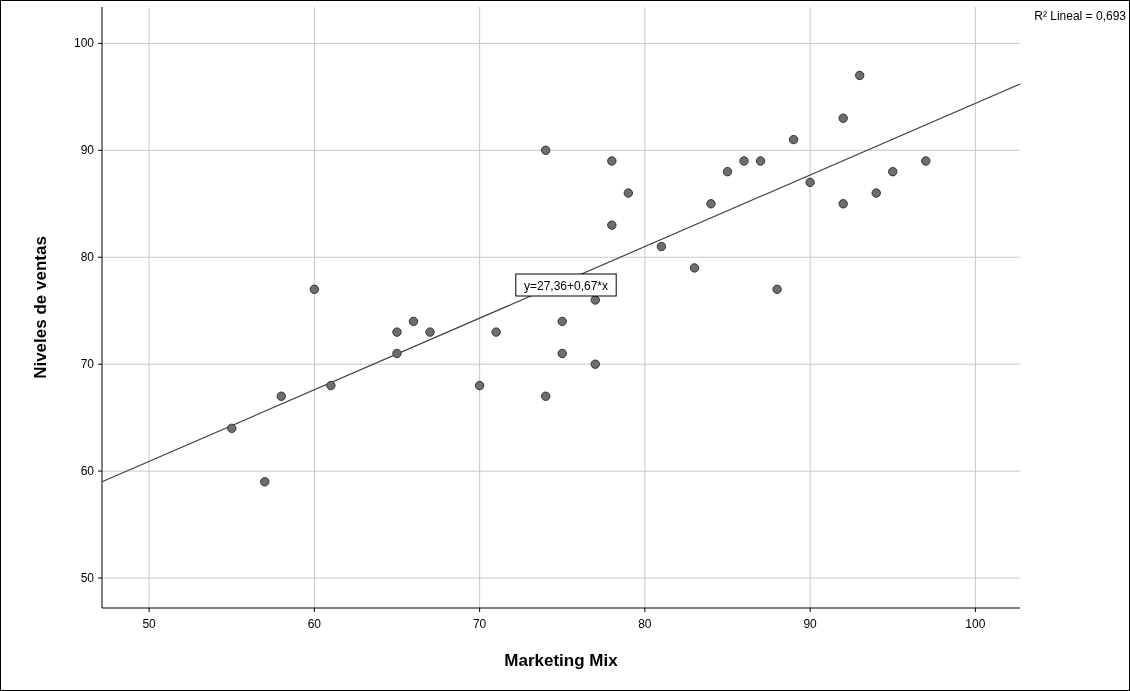  Describe the element at coordinates (84, 43) in the screenshot. I see `y-tick-label: 100` at that location.